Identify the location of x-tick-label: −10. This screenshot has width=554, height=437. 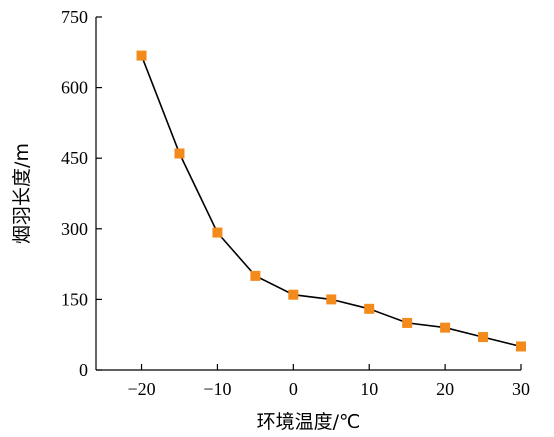
(217, 389).